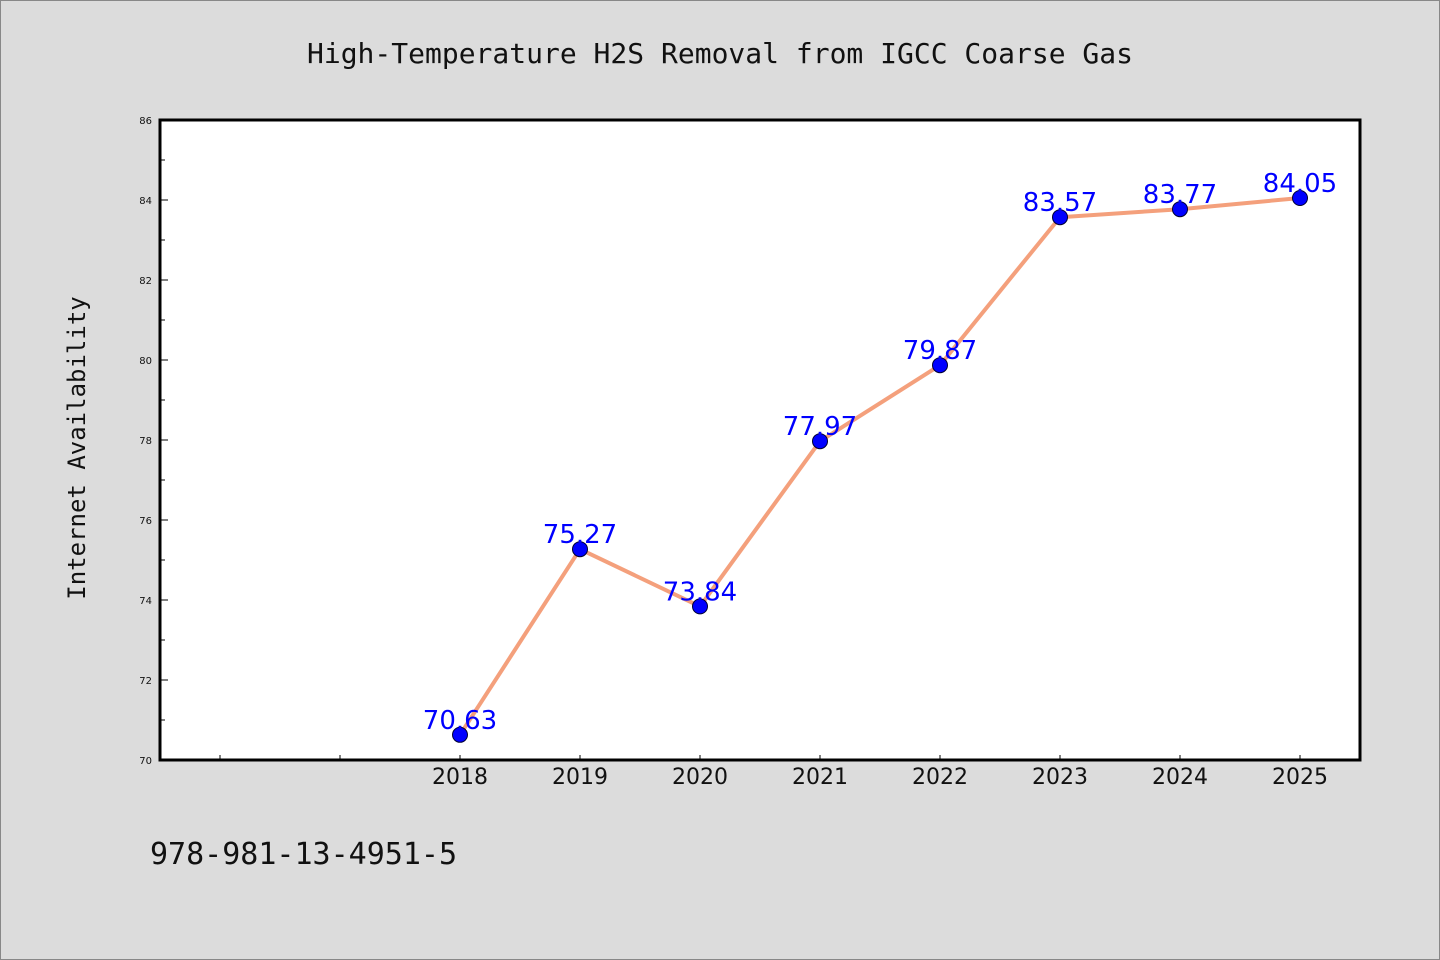 The height and width of the screenshot is (960, 1440). What do you see at coordinates (820, 777) in the screenshot?
I see `x-tick-label: 2021` at bounding box center [820, 777].